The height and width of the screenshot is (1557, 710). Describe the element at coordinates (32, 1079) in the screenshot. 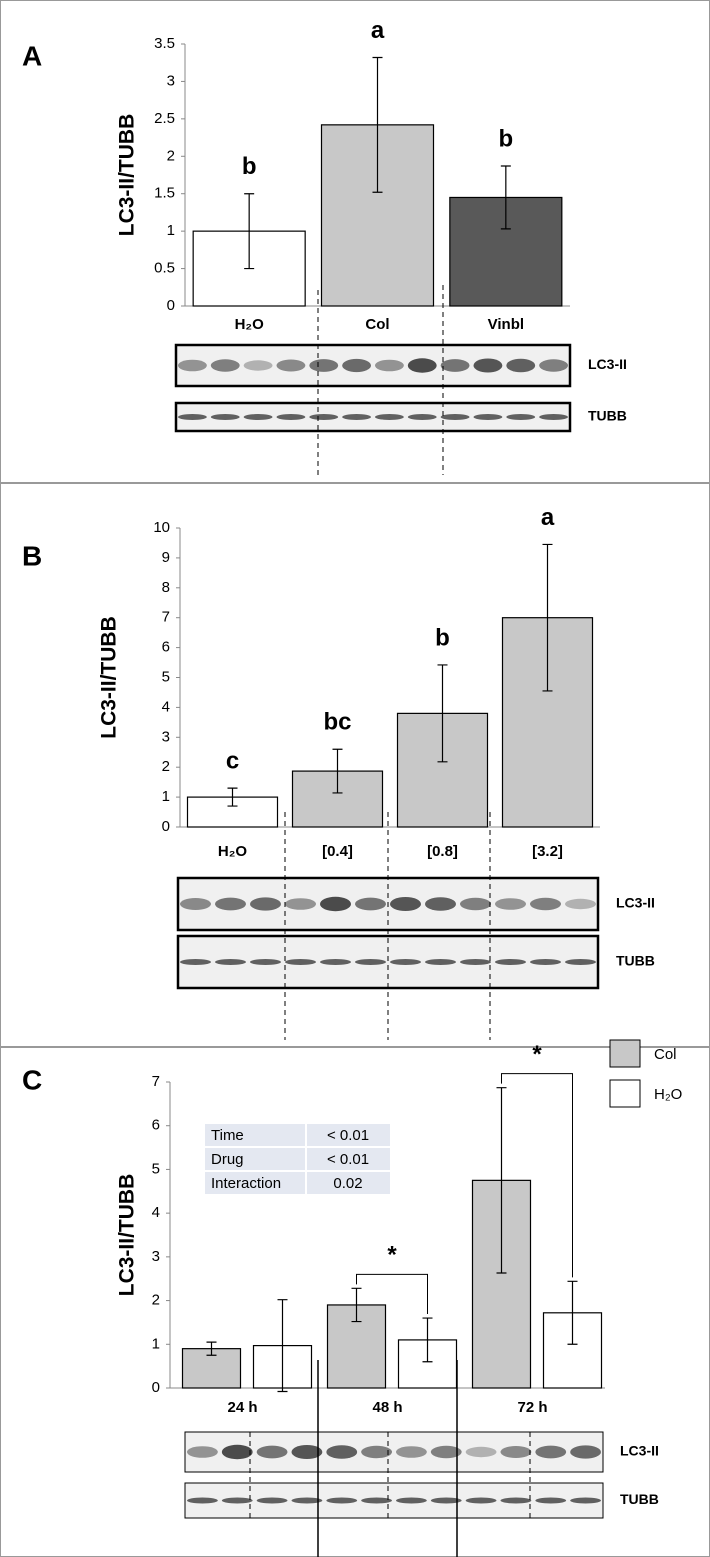

I see `panel-label: C` at that location.